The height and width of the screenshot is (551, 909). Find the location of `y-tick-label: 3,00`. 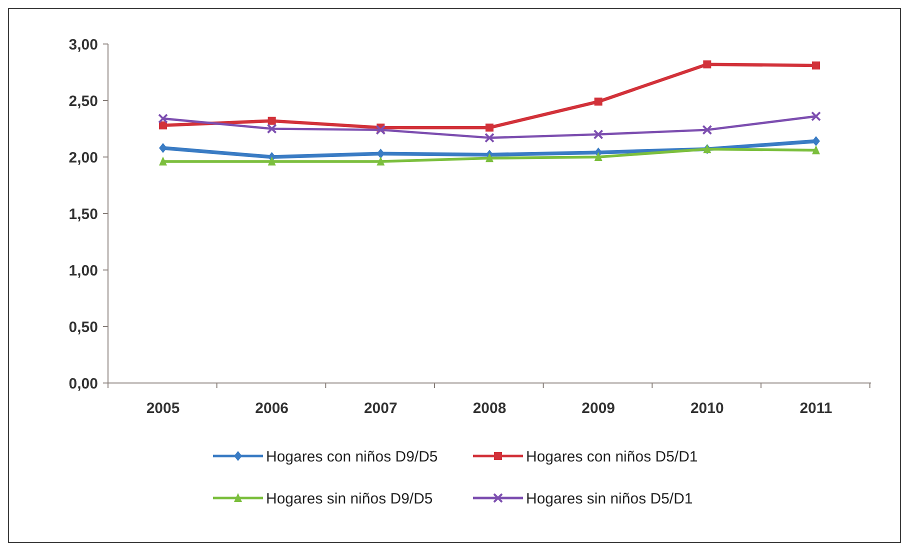

y-tick-label: 3,00 is located at coordinates (83, 45).